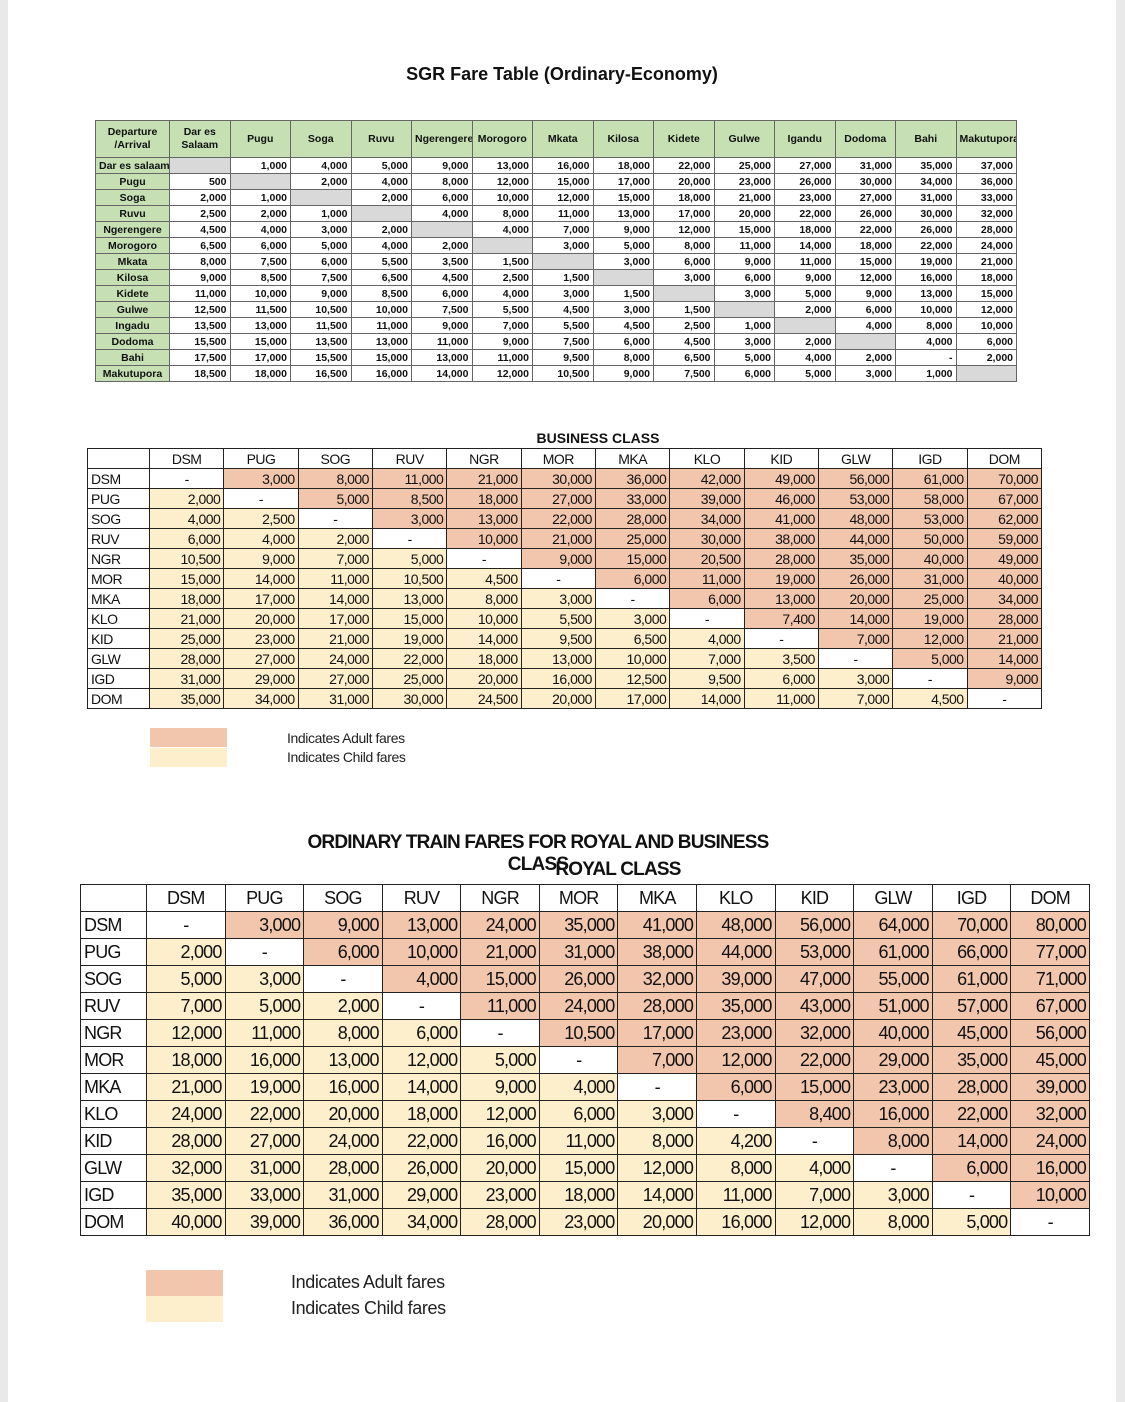  Describe the element at coordinates (381, 293) in the screenshot. I see `fare-cell: 8,500` at that location.